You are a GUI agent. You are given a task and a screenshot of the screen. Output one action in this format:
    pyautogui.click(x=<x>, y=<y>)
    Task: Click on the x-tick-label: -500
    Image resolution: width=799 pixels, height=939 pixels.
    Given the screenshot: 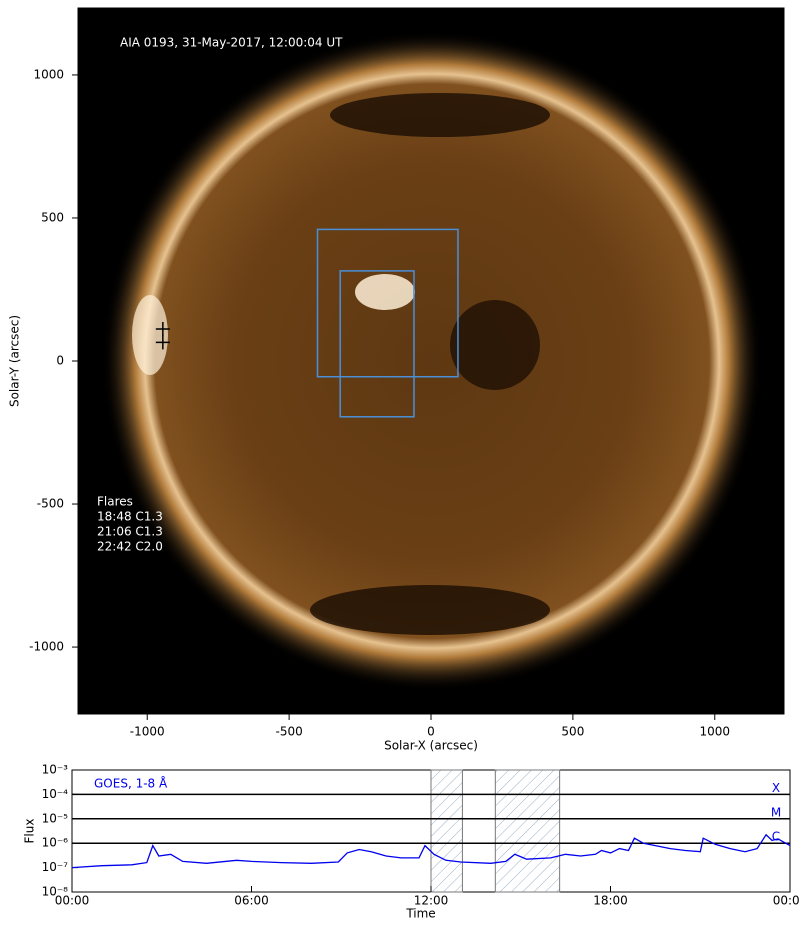 What is the action you would take?
    pyautogui.click(x=289, y=732)
    